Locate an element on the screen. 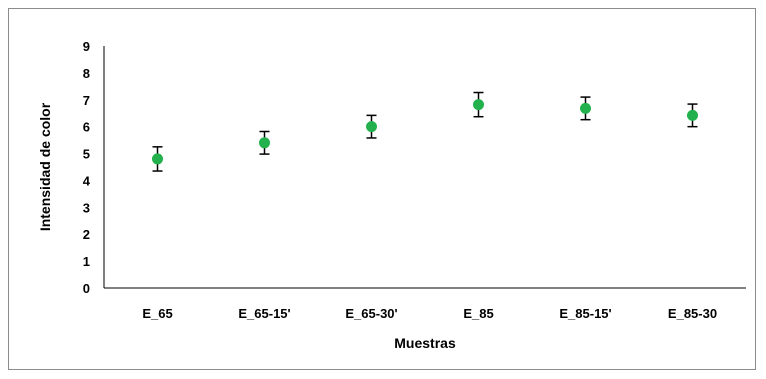 The width and height of the screenshot is (766, 379). y-tick-label: 7 is located at coordinates (86, 100).